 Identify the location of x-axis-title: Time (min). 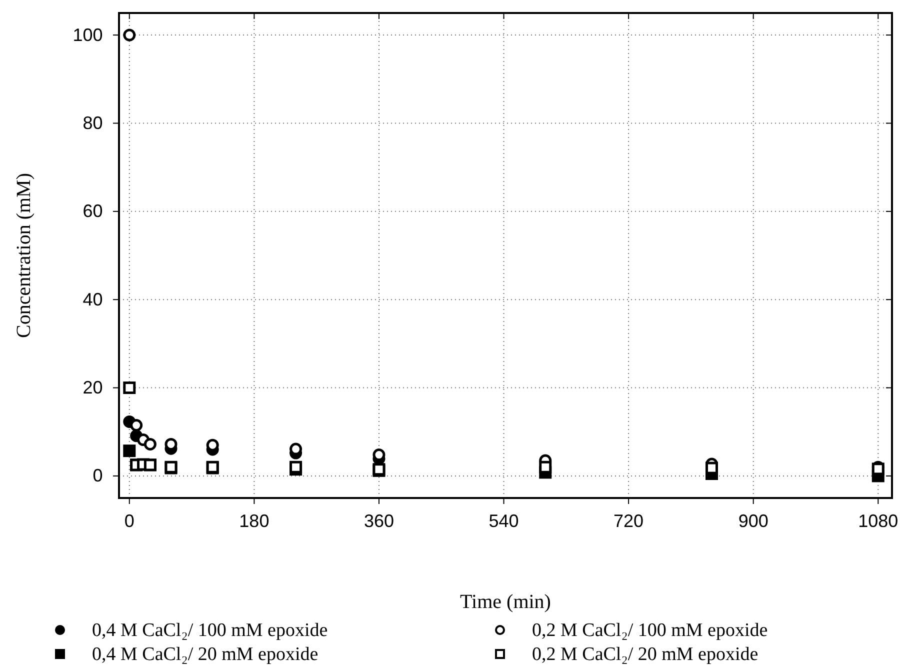
(505, 602).